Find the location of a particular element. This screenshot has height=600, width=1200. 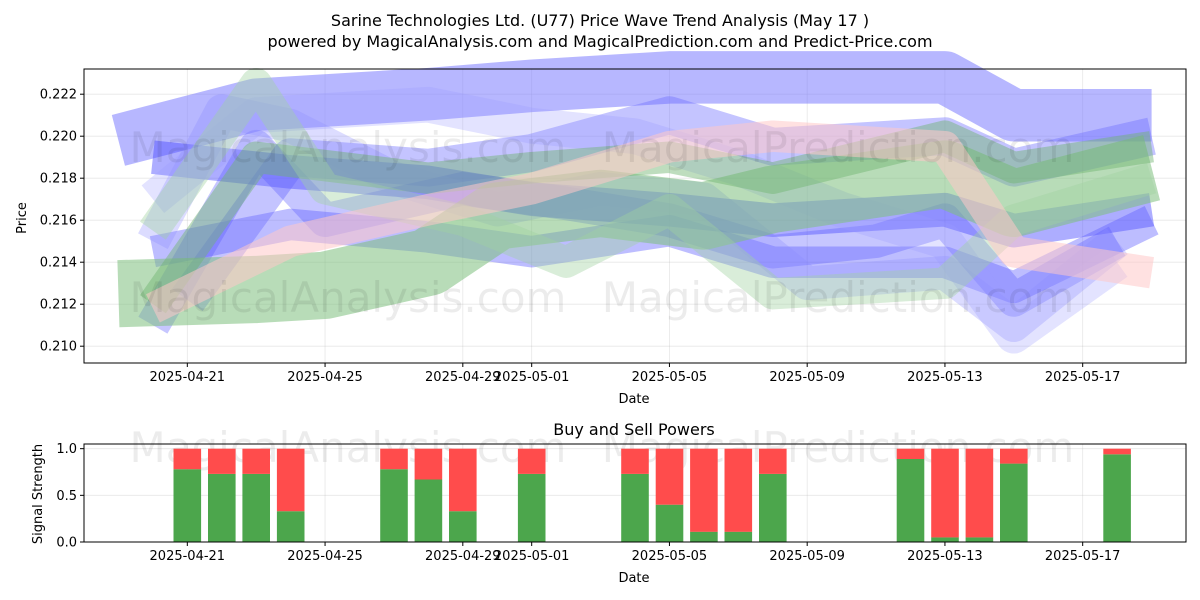

bottom-y-tick-label: 0.5 is located at coordinates (66, 496).